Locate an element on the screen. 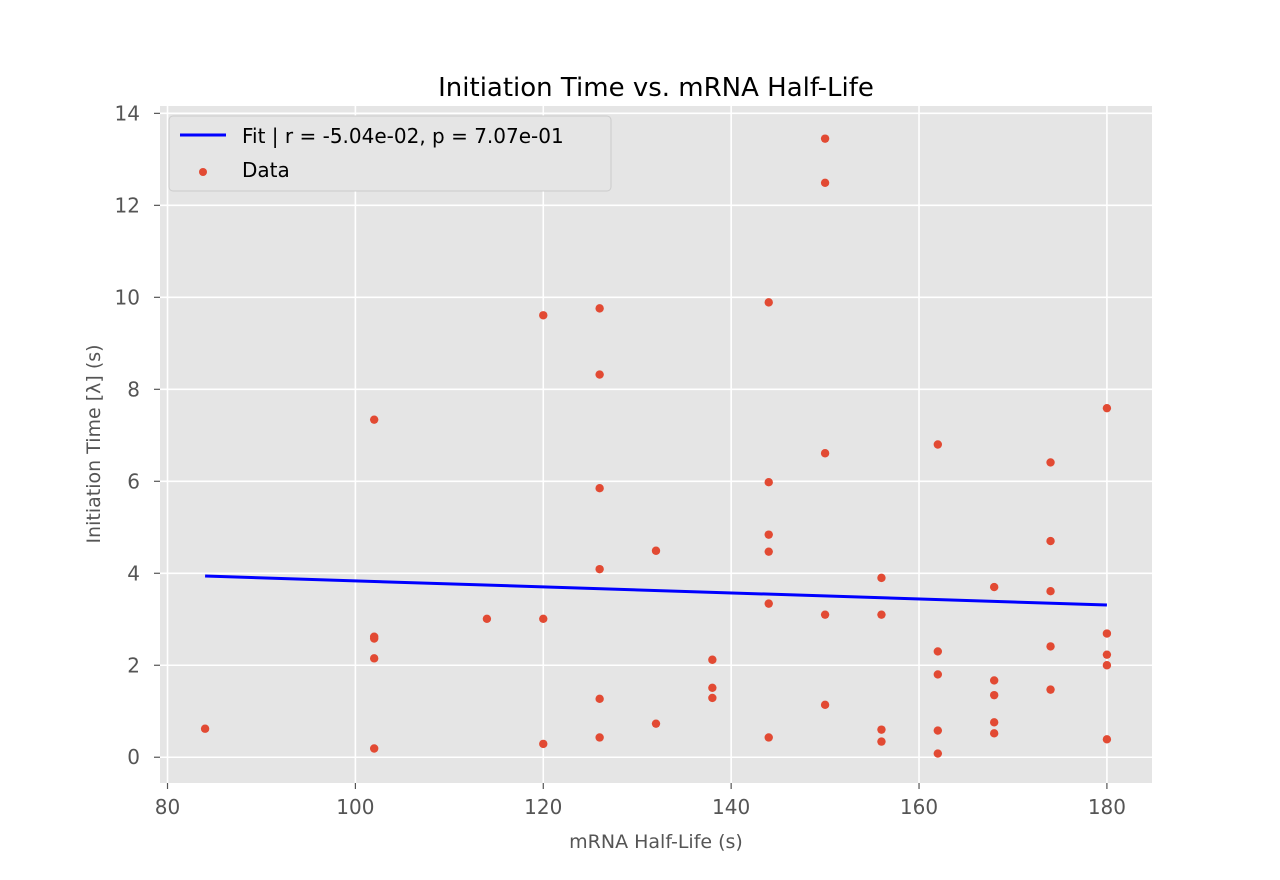 The height and width of the screenshot is (880, 1280). legend: Fit | r = -5.04e-02, p = 7.07e-01 Data is located at coordinates (390, 153).